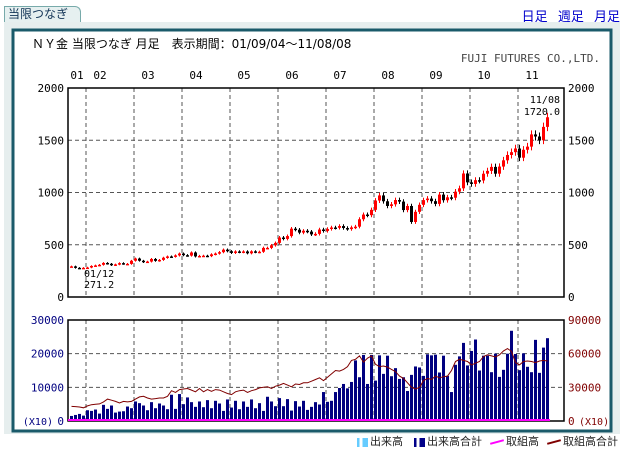 The image size is (624, 449). What do you see at coordinates (60, 297) in the screenshot?
I see `price-tick-label-left: 0` at bounding box center [60, 297].